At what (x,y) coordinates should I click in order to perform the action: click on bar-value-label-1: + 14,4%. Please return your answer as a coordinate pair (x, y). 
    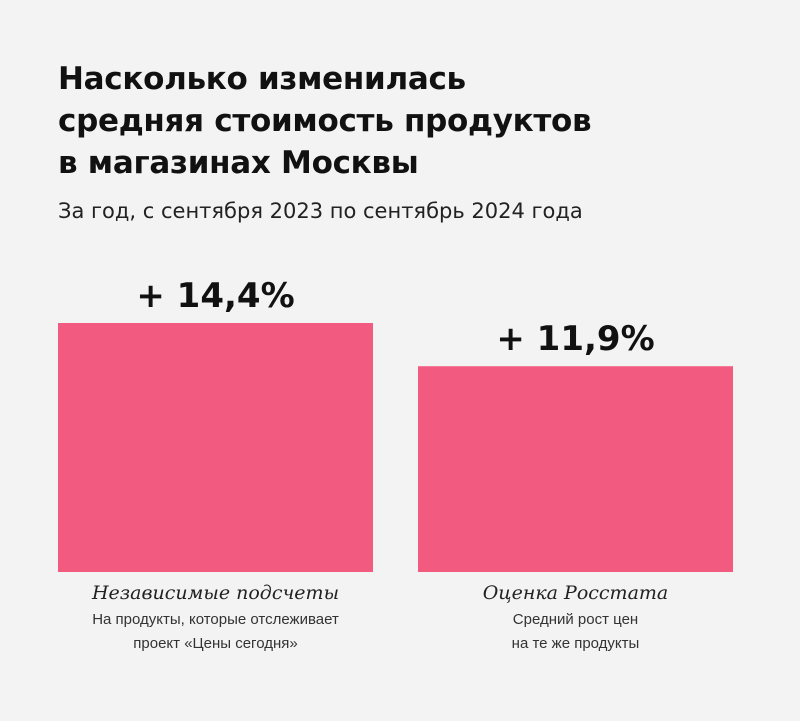
    Looking at the image, I should click on (215, 296).